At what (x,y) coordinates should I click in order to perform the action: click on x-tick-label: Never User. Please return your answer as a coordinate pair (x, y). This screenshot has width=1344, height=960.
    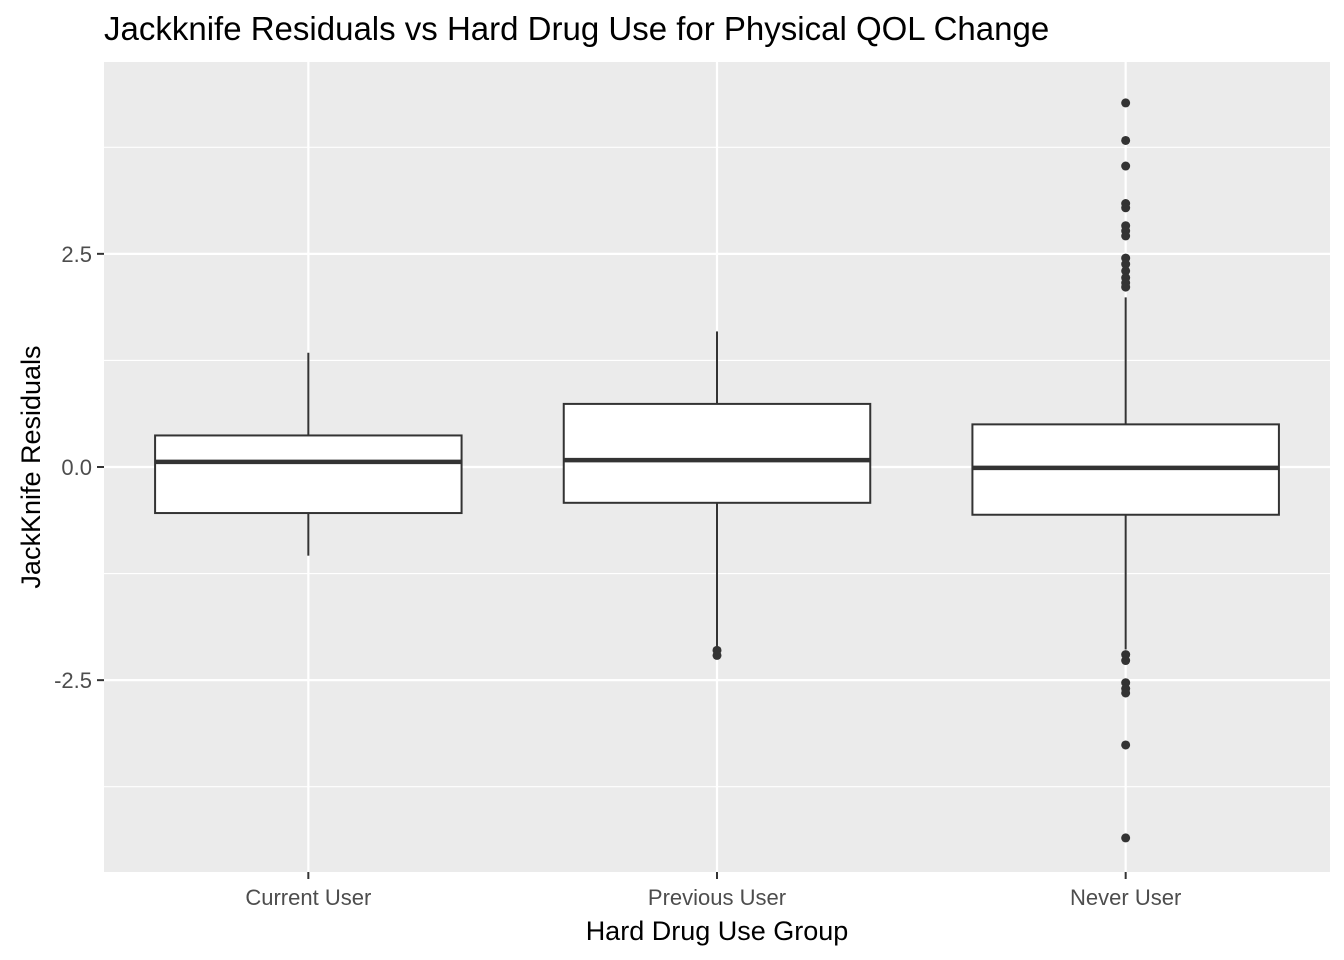
    Looking at the image, I should click on (1125, 897).